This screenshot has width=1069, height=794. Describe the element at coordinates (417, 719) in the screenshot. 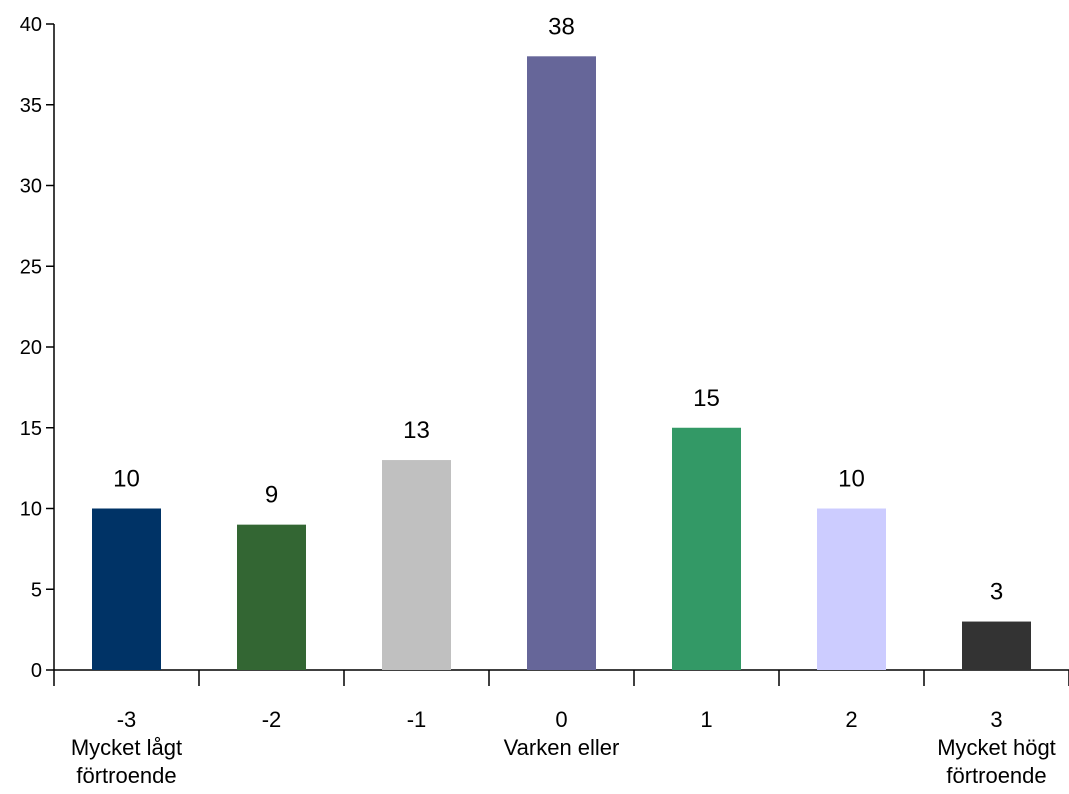

I see `x-tick-label: -1` at that location.